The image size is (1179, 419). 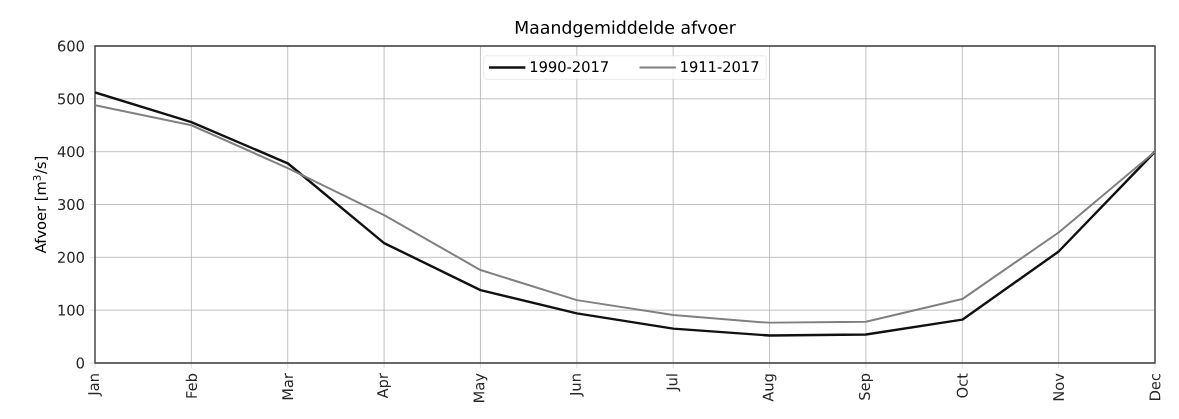 What do you see at coordinates (71, 310) in the screenshot?
I see `y-tick-label: 100` at bounding box center [71, 310].